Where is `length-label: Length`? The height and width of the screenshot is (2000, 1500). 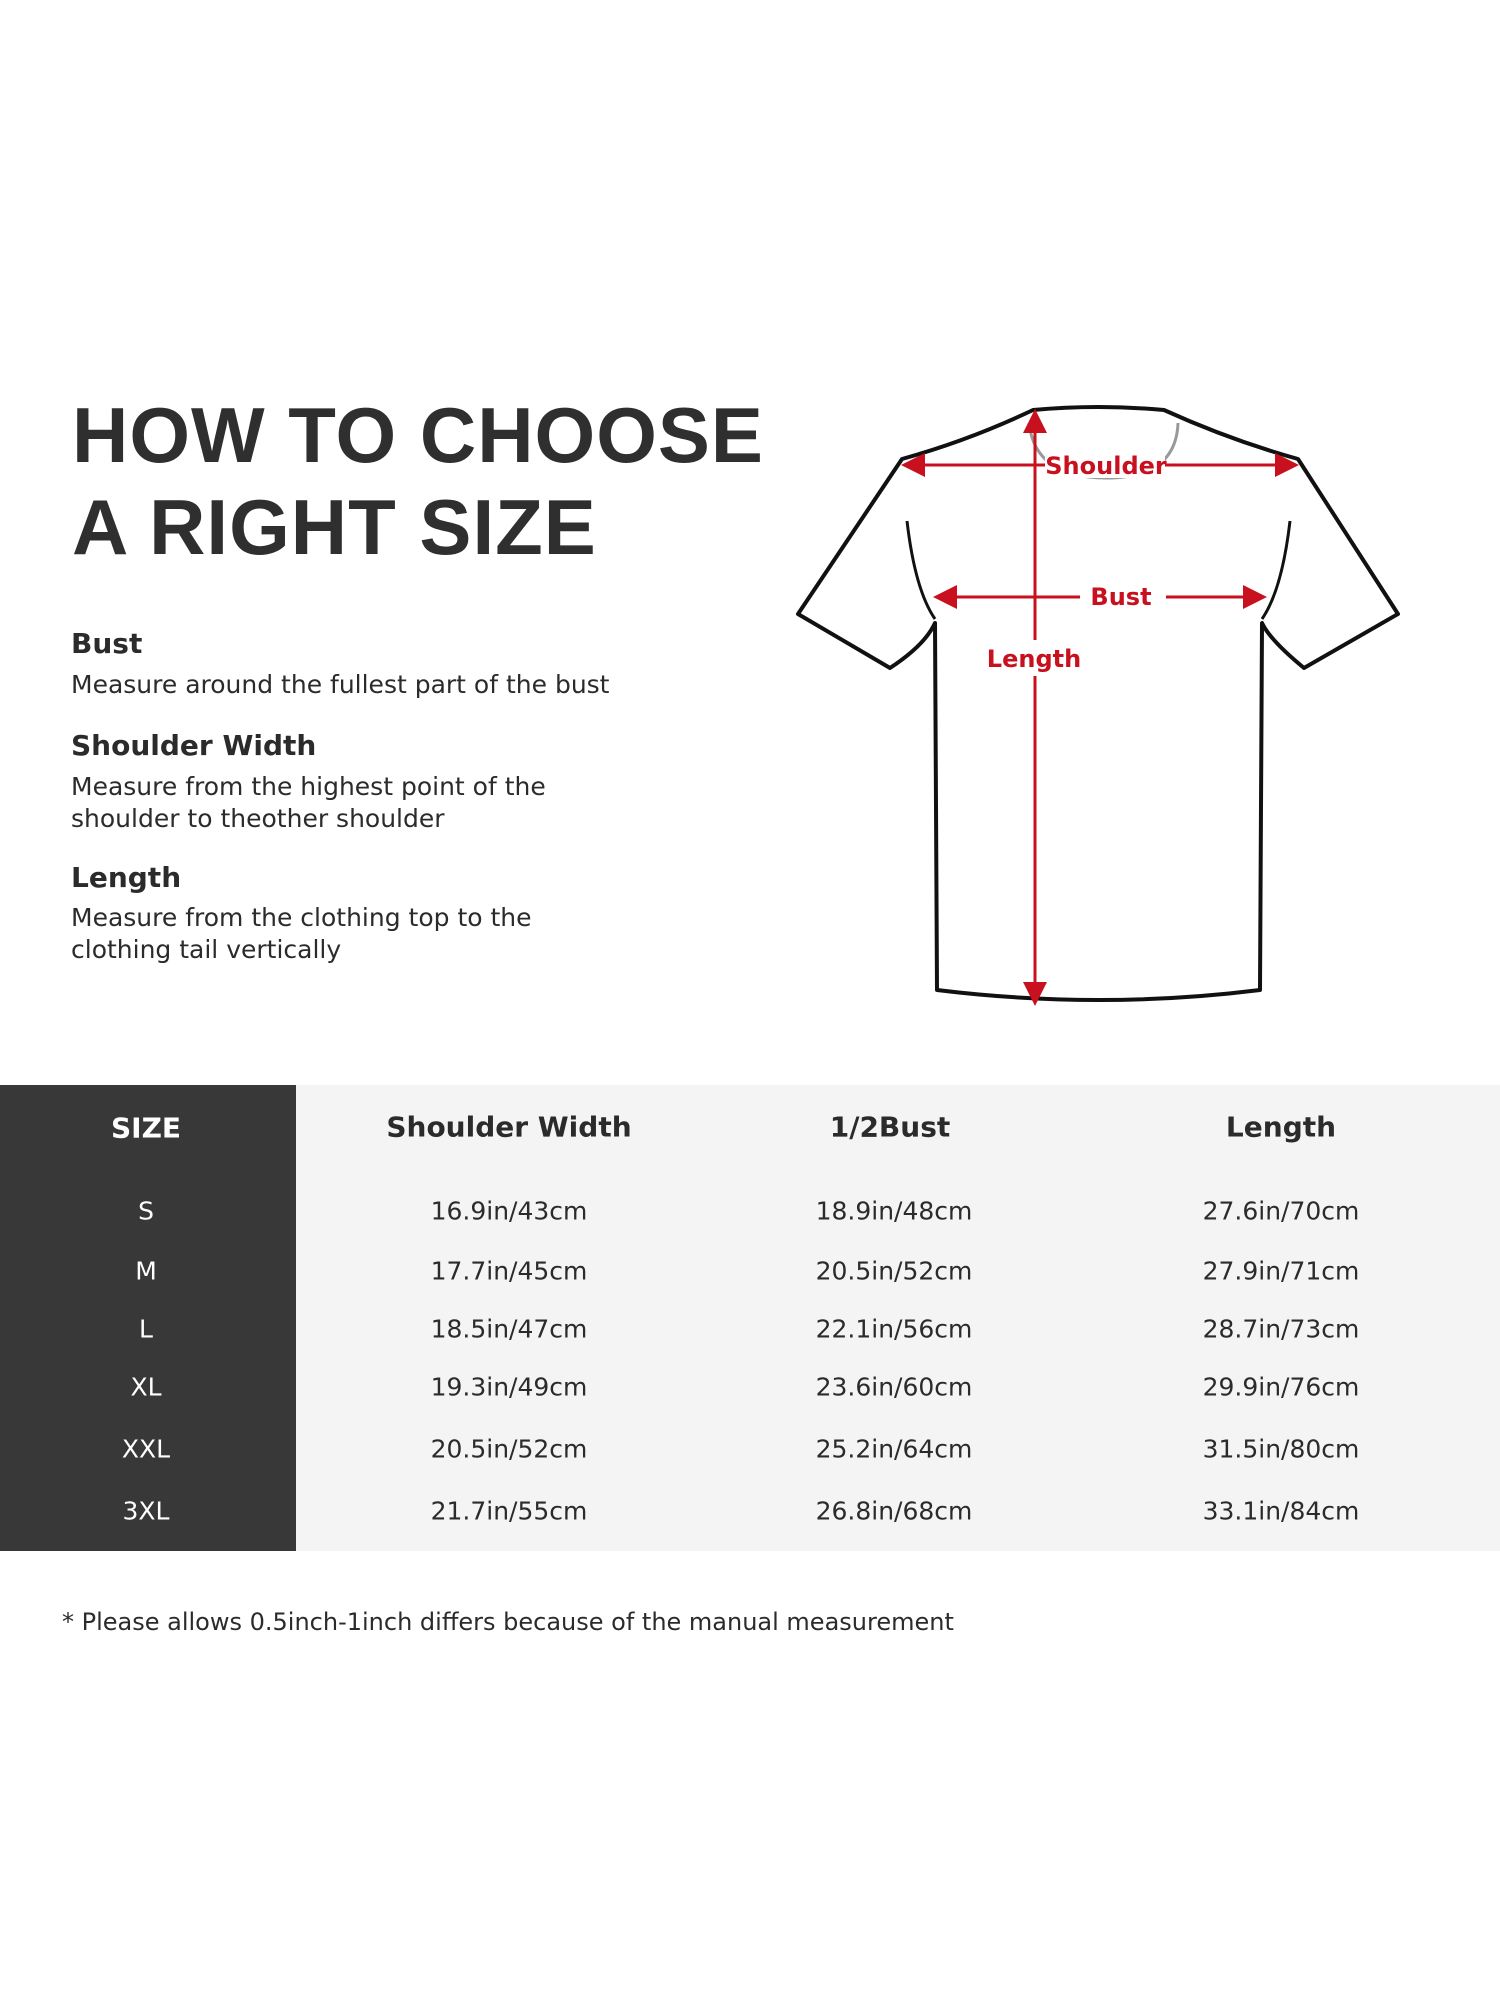 length-label: Length is located at coordinates (1034, 659).